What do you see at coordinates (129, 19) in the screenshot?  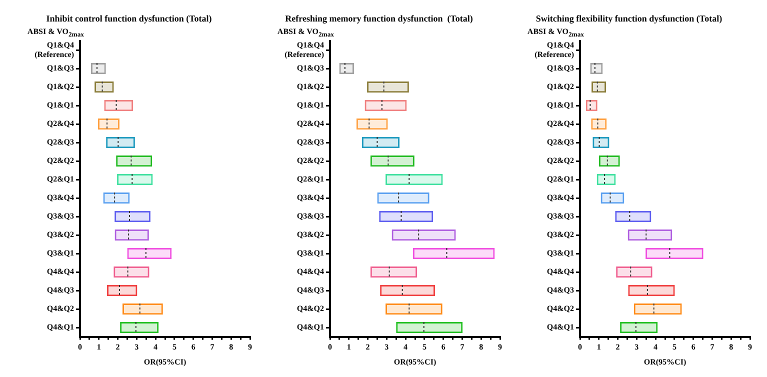 I see `chart-title: Inhibit control function dysfunction (Total)` at bounding box center [129, 19].